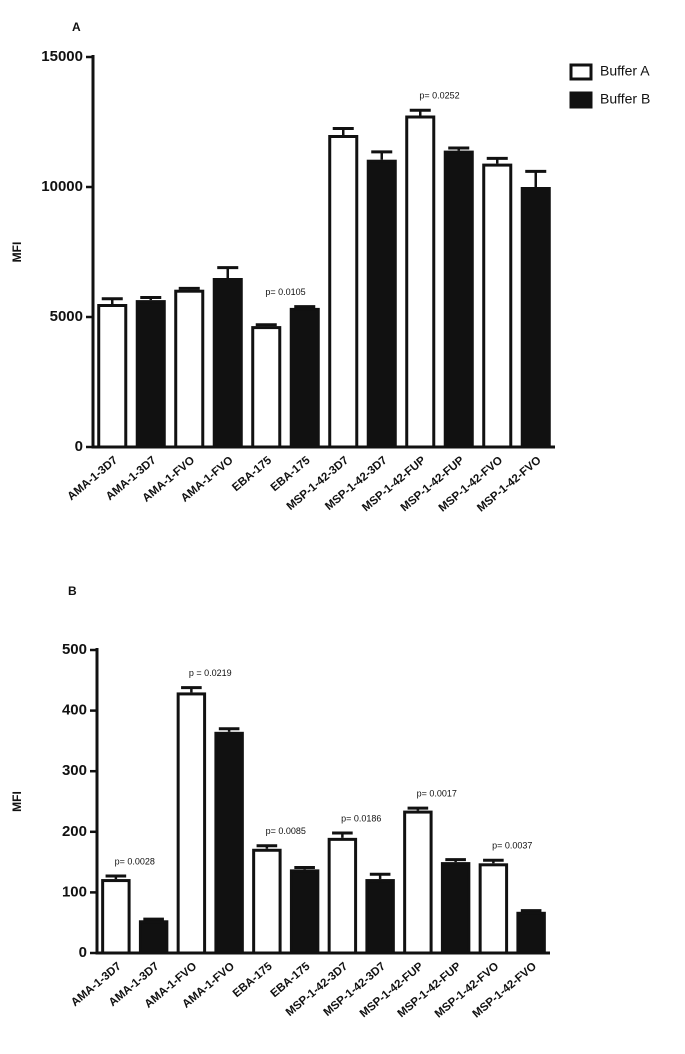 The width and height of the screenshot is (685, 1054). I want to click on y-tick-label: 10000, so click(62, 186).